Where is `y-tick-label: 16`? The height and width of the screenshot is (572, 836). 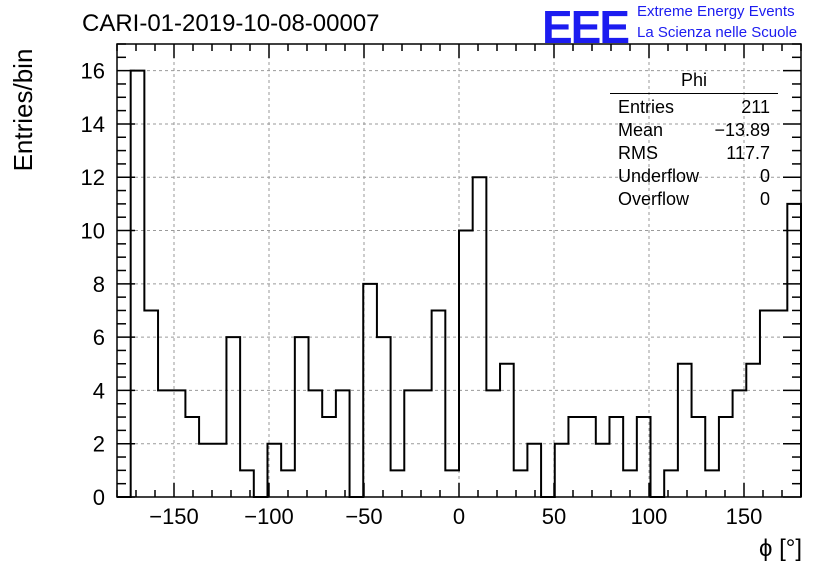 y-tick-label: 16 is located at coordinates (93, 71).